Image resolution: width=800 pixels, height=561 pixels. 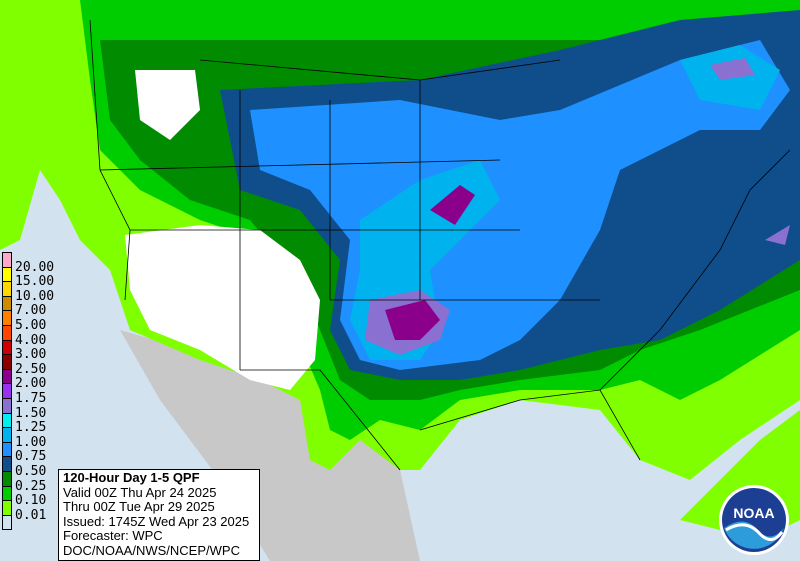 What do you see at coordinates (31, 515) in the screenshot?
I see `legend-label: 0.01` at bounding box center [31, 515].